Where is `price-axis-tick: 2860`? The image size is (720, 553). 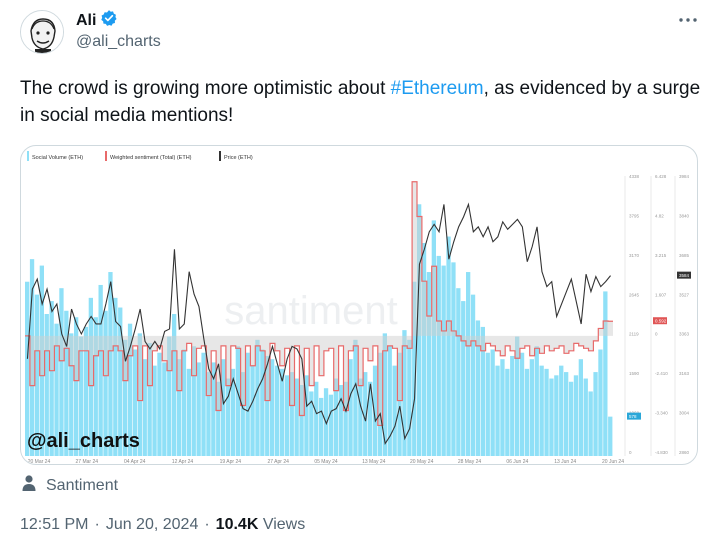
price-axis-tick: 2860 is located at coordinates (684, 452).